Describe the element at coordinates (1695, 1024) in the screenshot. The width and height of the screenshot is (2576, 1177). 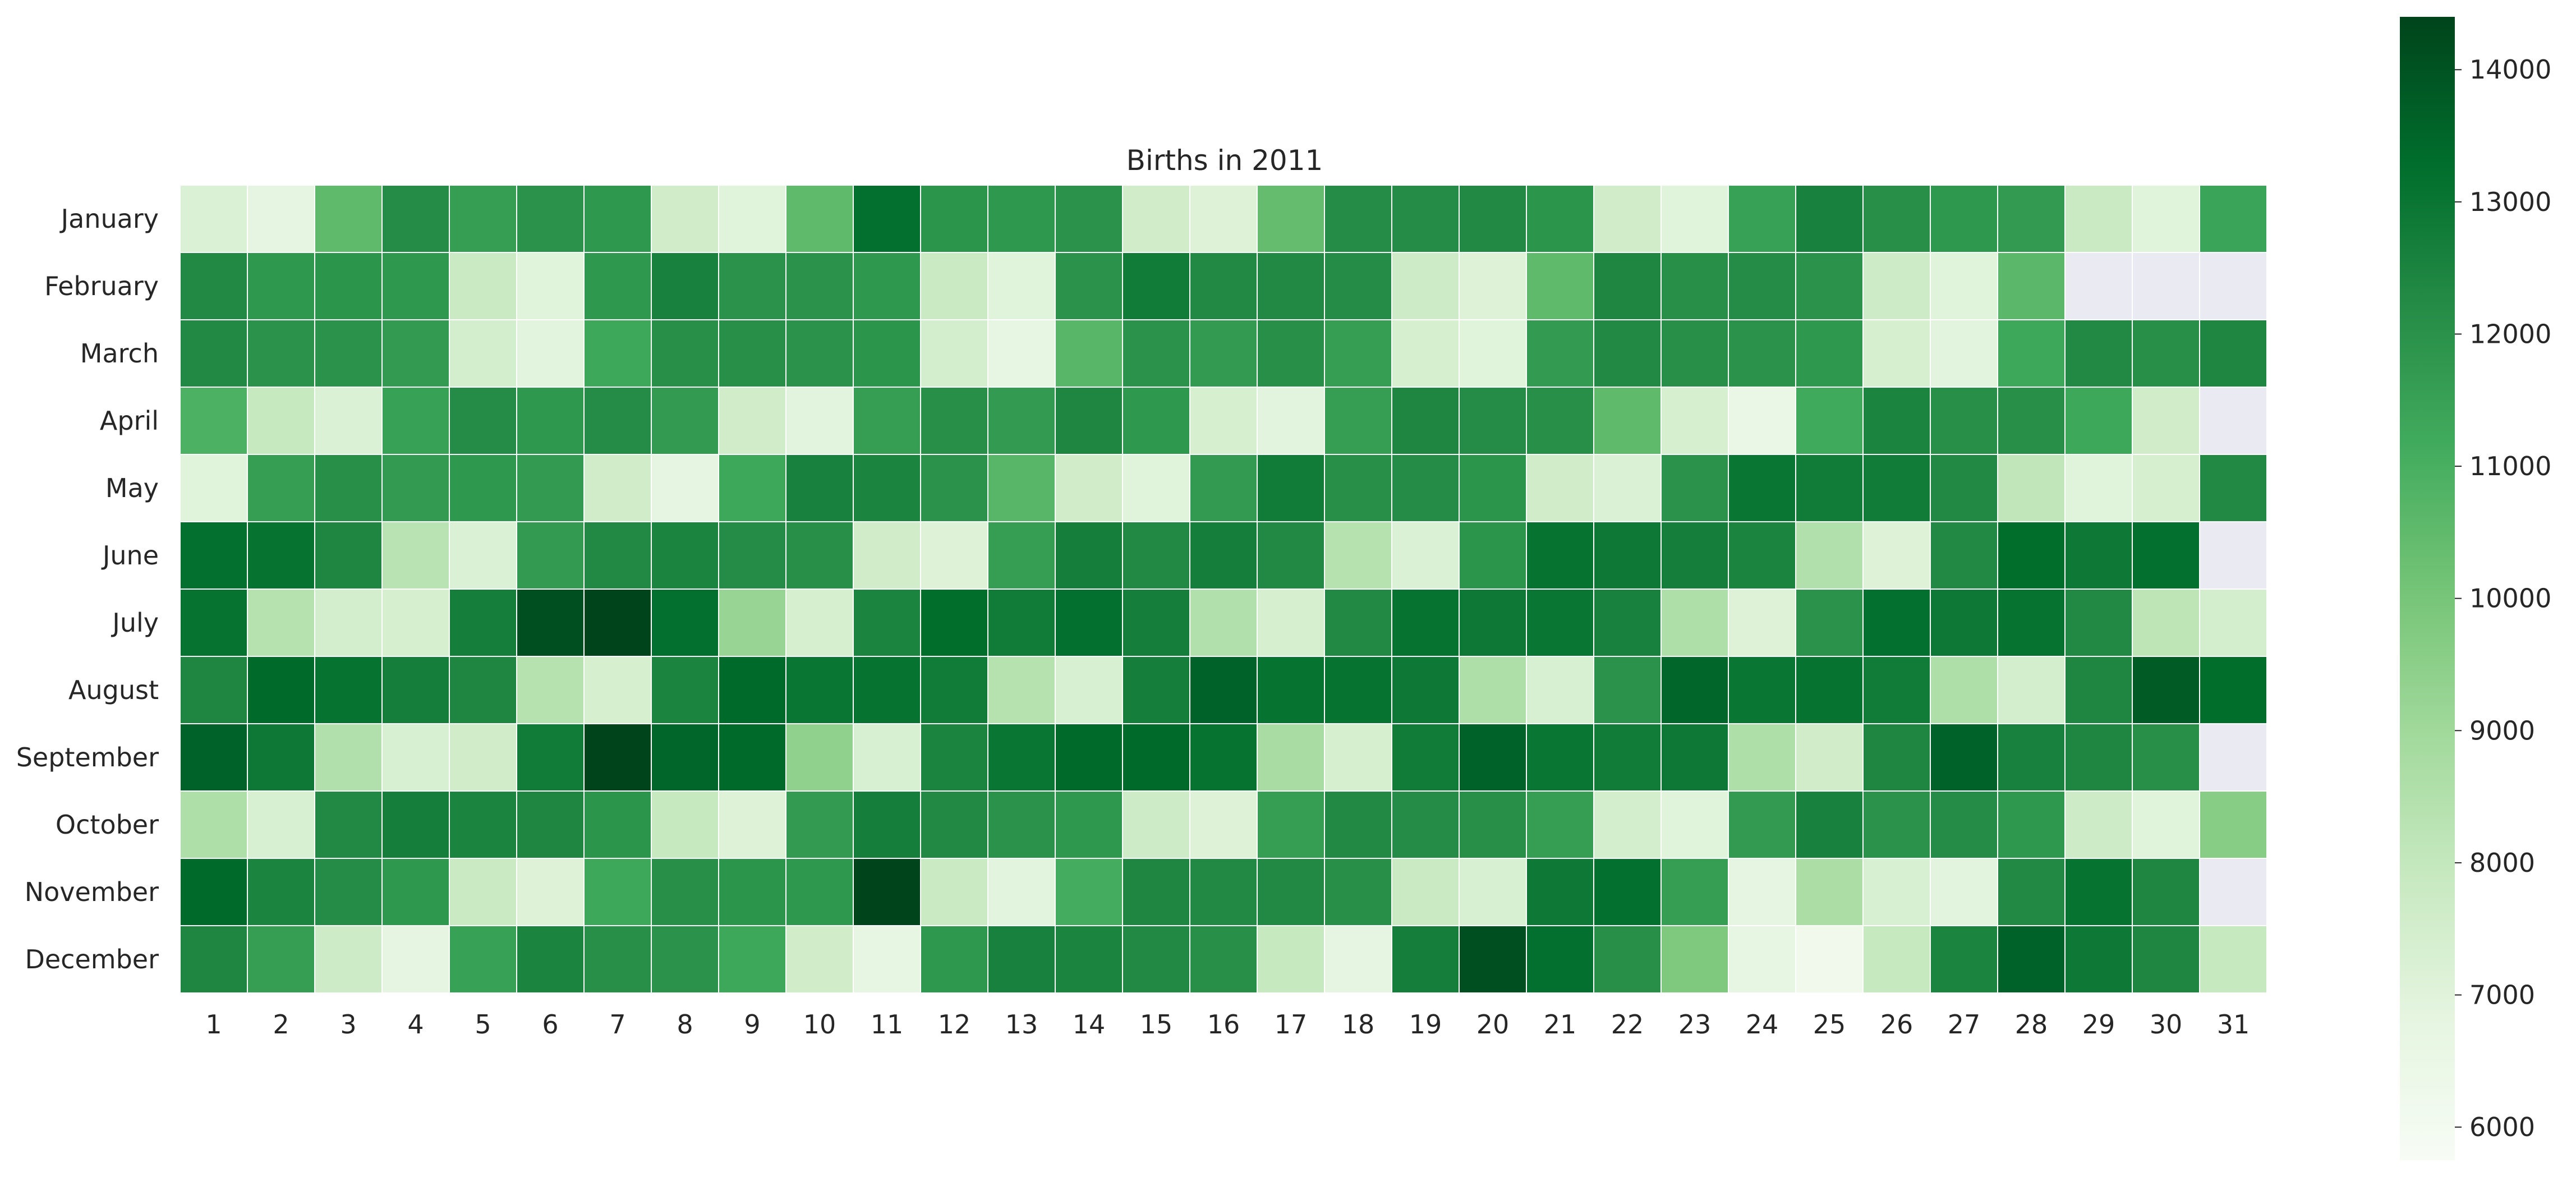
I see `column-label: 23` at that location.